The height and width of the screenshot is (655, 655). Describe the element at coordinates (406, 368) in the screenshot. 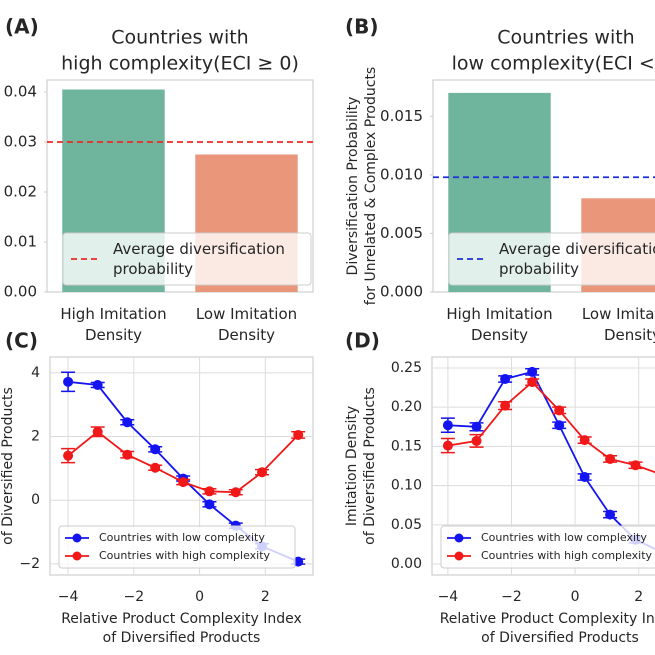

I see `y-tick-label: 0.25` at that location.